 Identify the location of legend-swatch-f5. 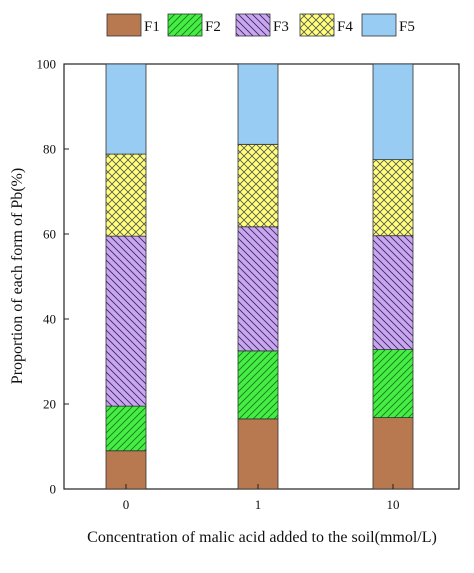
(379, 25).